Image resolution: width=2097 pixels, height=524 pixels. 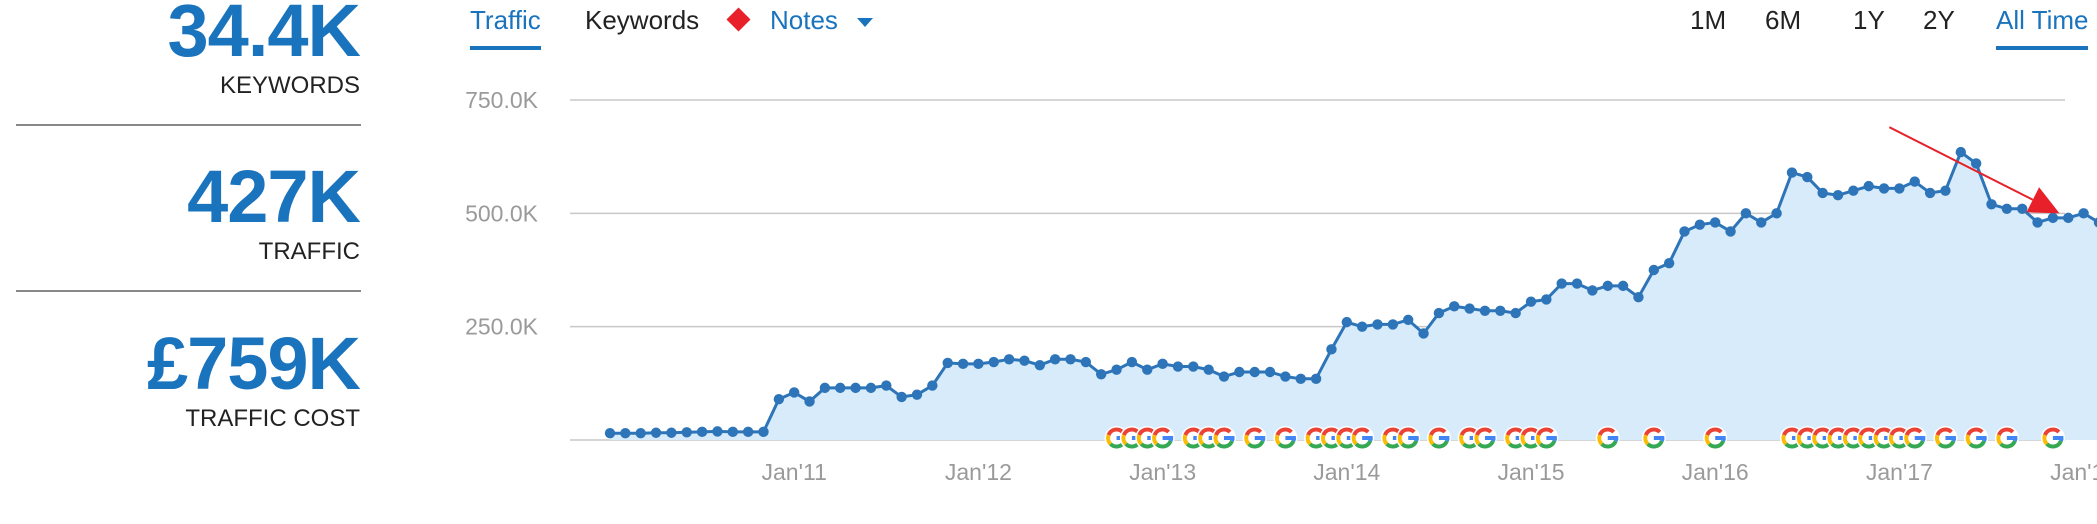 What do you see at coordinates (502, 100) in the screenshot?
I see `y-tick-label: 750.0K` at bounding box center [502, 100].